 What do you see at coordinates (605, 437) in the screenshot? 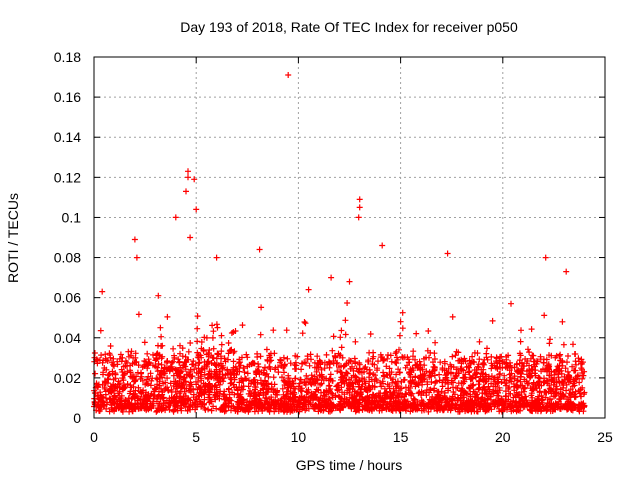
I see `x-tick-label: 25` at bounding box center [605, 437].